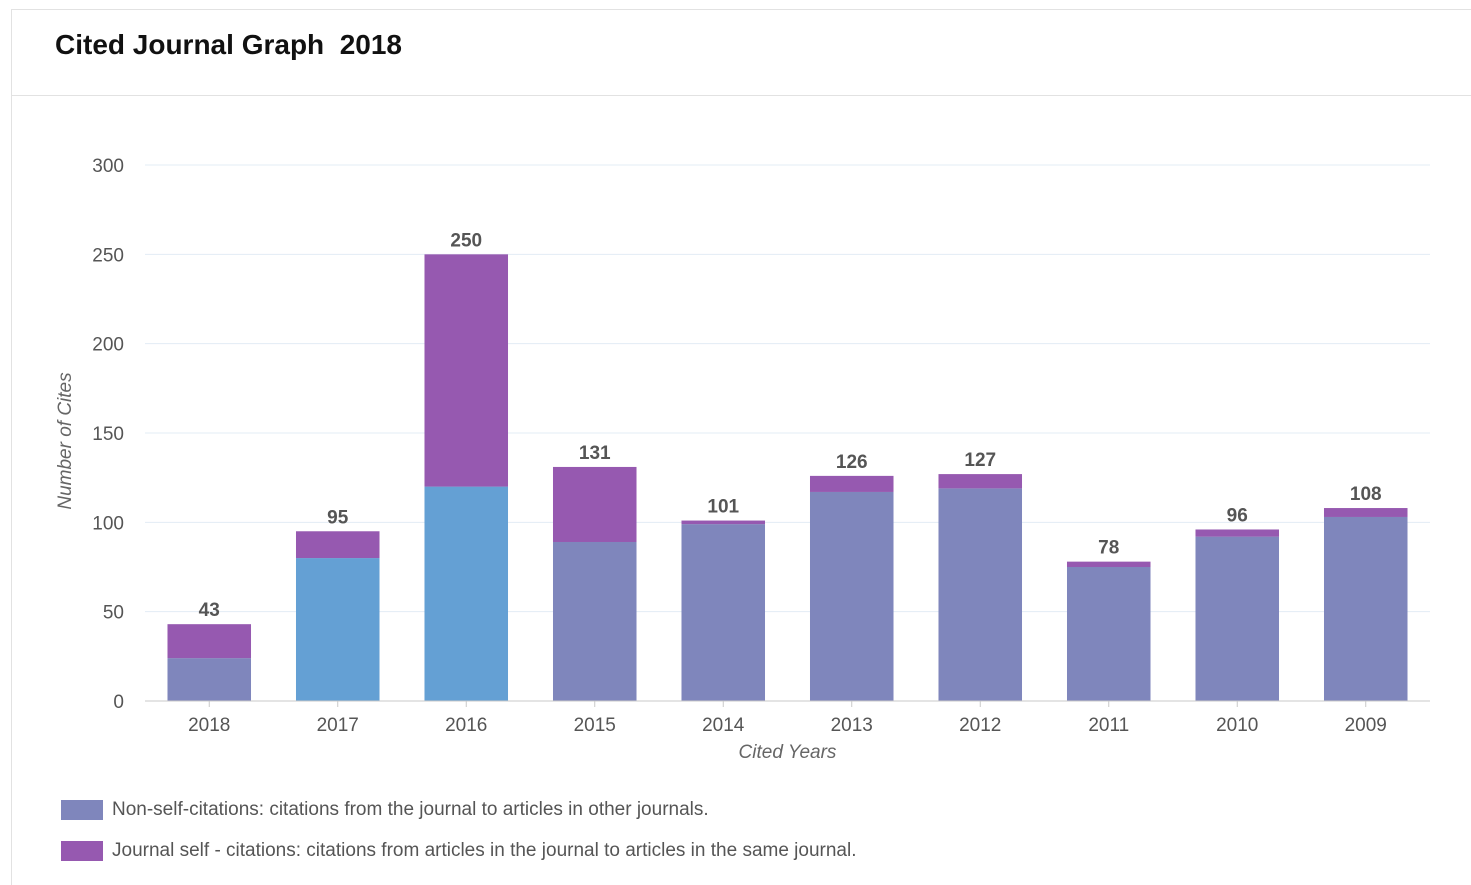 This screenshot has height=885, width=1471. Describe the element at coordinates (1108, 548) in the screenshot. I see `data-label: 78` at that location.